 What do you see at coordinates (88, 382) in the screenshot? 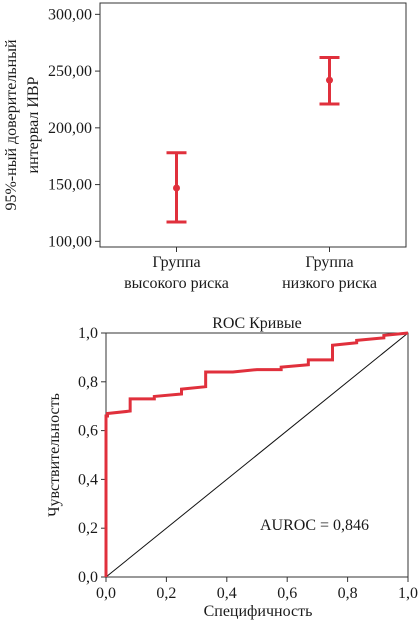
I see `roc-y-tick-label: 0,8` at bounding box center [88, 382].